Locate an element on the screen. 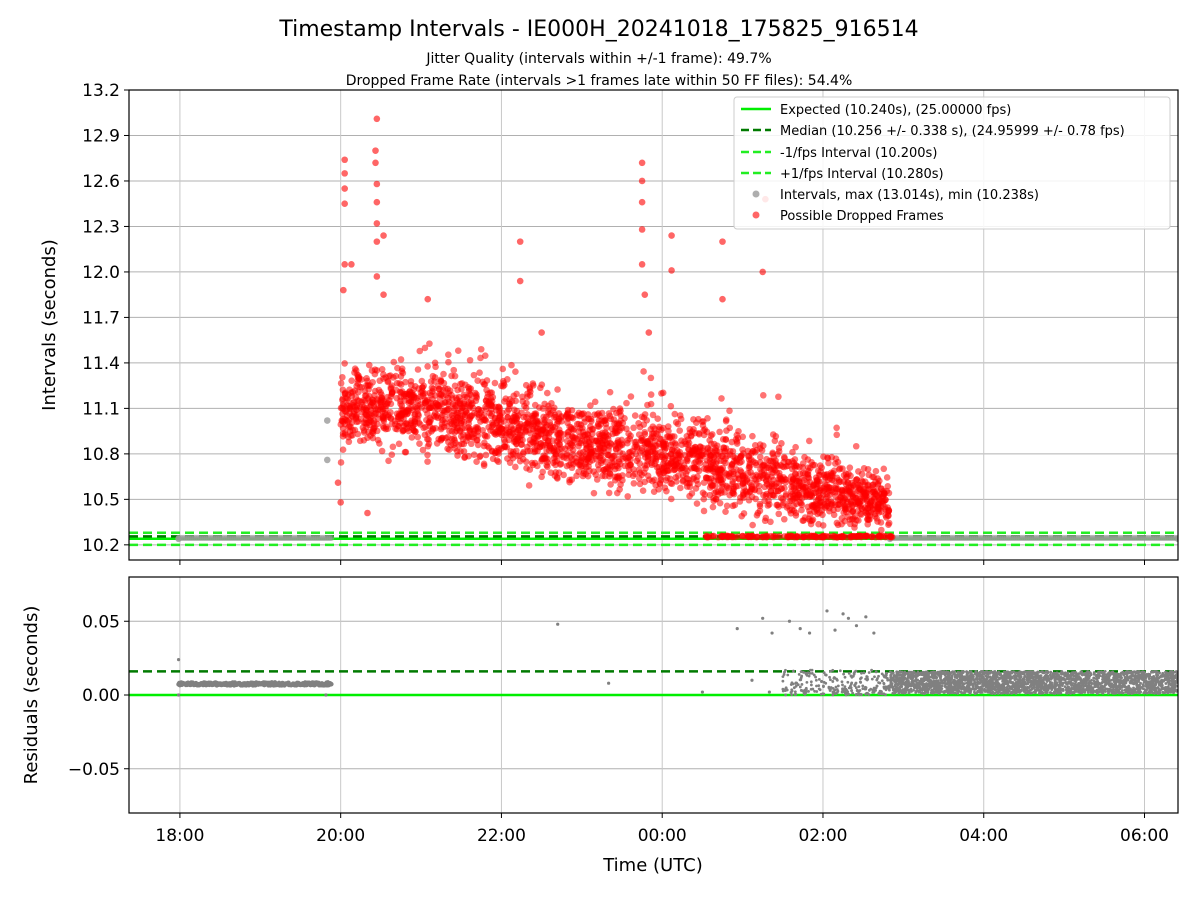 This screenshot has width=1200, height=900. top-y-tick-label: 10.2 is located at coordinates (101, 546).